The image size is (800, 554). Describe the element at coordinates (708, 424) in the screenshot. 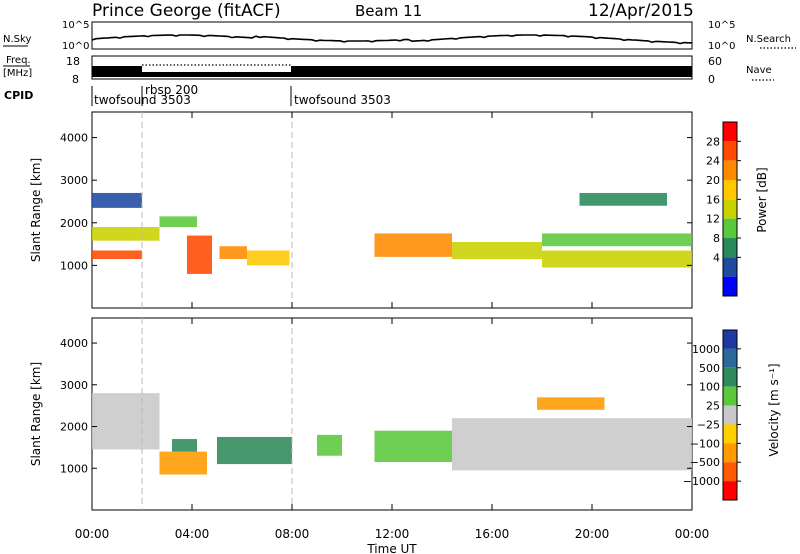

I see `velocity-cbar-label-4: −25` at that location.